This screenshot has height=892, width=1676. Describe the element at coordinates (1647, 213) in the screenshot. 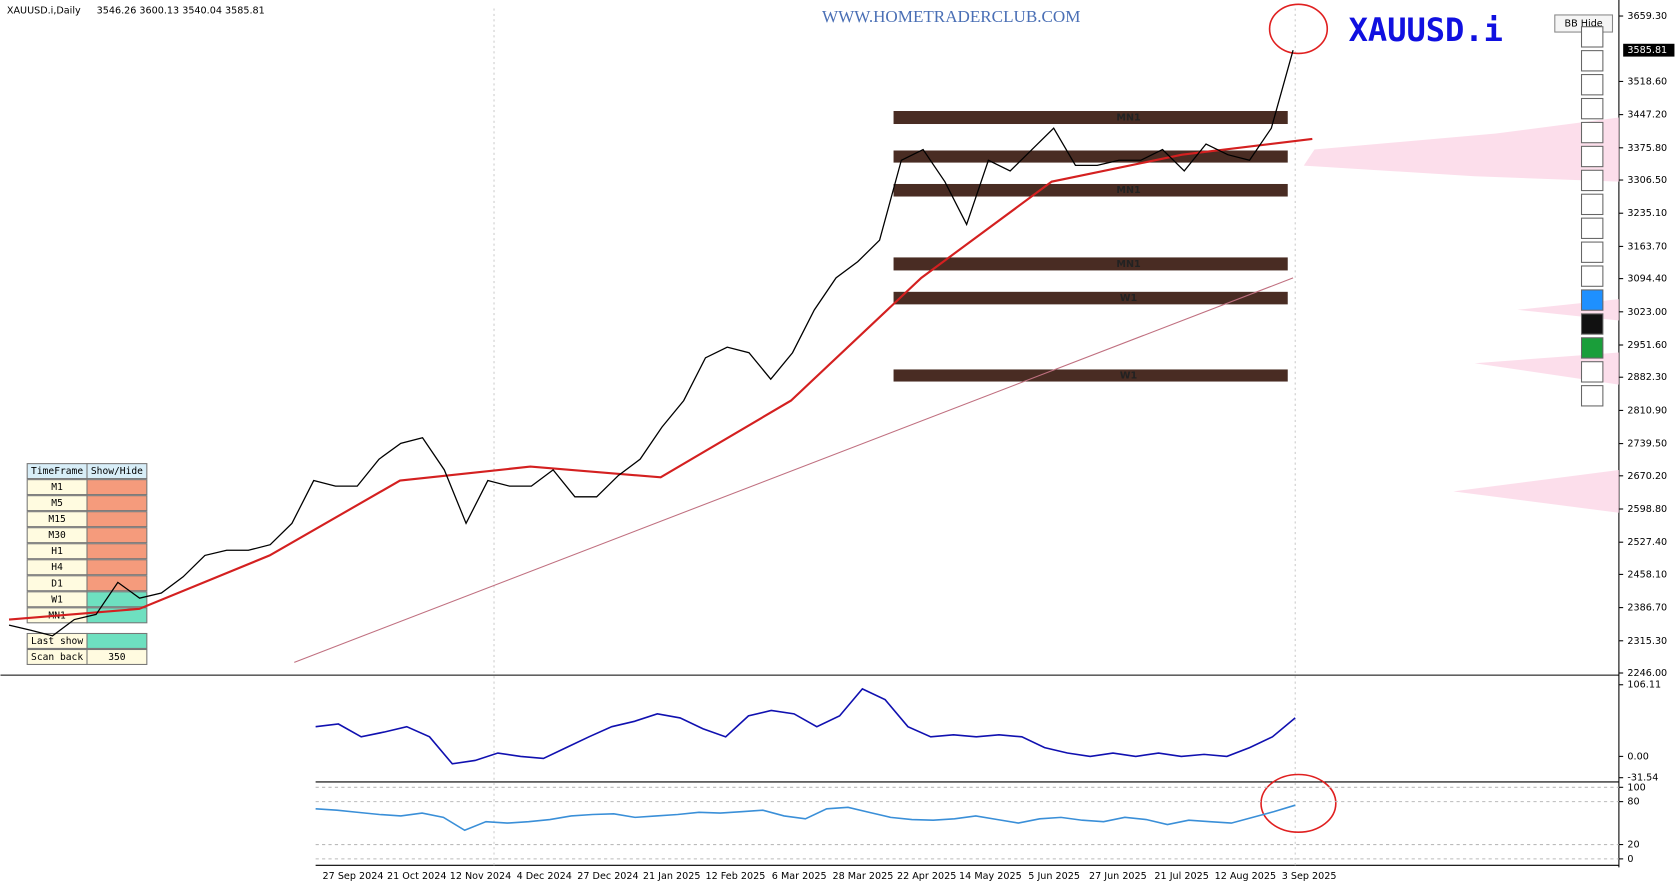

I see `y-tick-label: 3235.10` at that location.